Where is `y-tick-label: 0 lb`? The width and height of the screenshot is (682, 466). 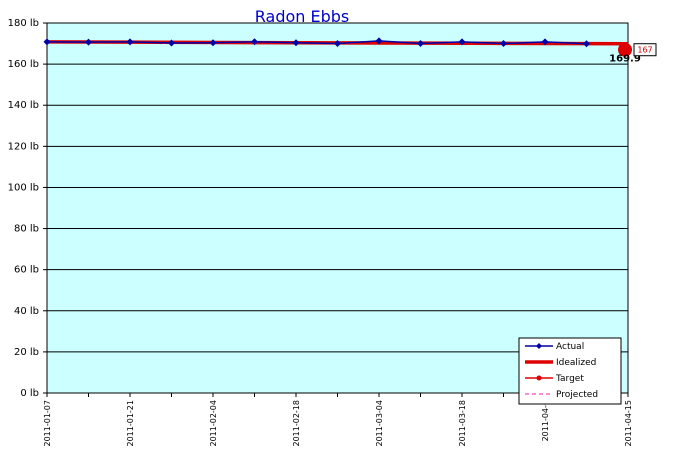
y-tick-label: 0 lb is located at coordinates (29, 393).